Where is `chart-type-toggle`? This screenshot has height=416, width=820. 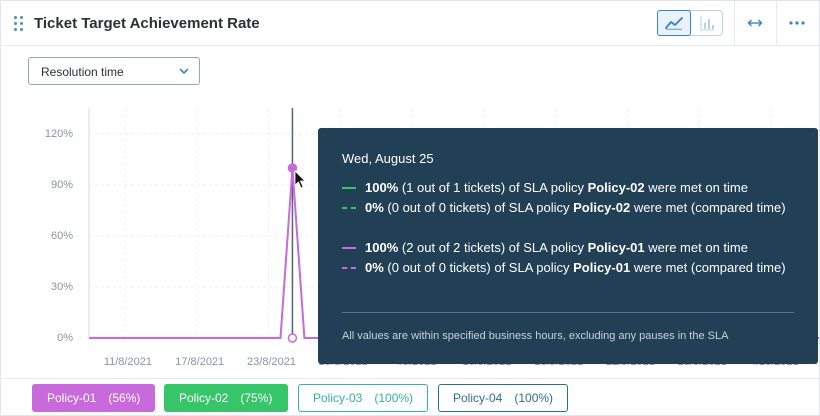 chart-type-toggle is located at coordinates (690, 23).